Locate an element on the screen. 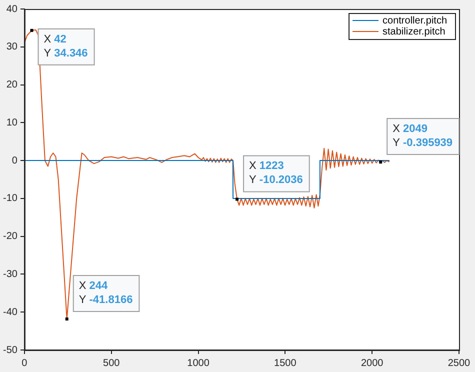 Image resolution: width=475 pixels, height=372 pixels. x-tick-label: 2000 is located at coordinates (372, 363).